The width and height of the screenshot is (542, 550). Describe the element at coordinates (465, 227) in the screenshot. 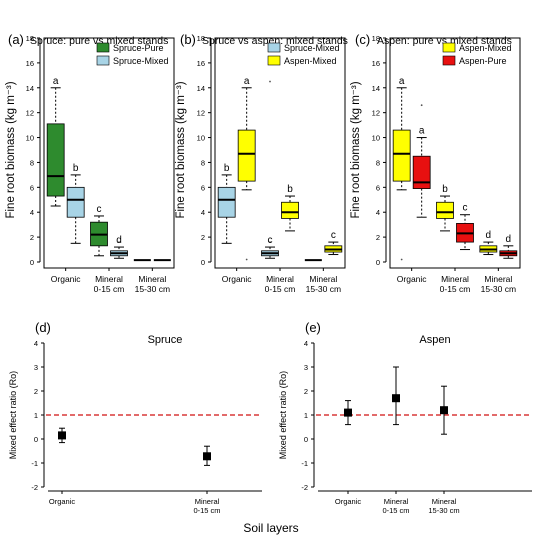

I see `box-1-1: c` at that location.